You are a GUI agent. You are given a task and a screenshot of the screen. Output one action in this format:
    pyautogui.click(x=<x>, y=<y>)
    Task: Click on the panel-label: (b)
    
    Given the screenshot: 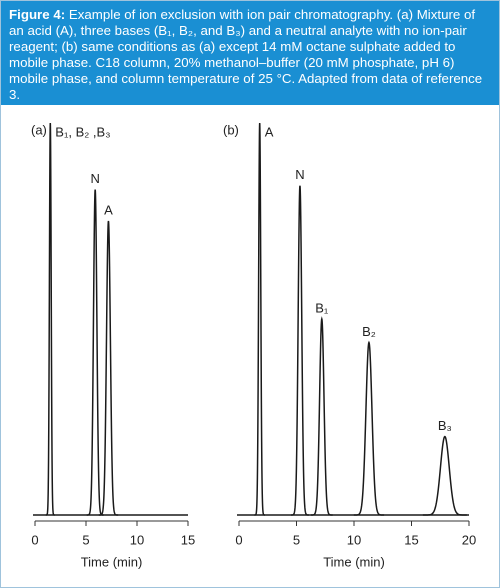 What is the action you would take?
    pyautogui.click(x=231, y=129)
    